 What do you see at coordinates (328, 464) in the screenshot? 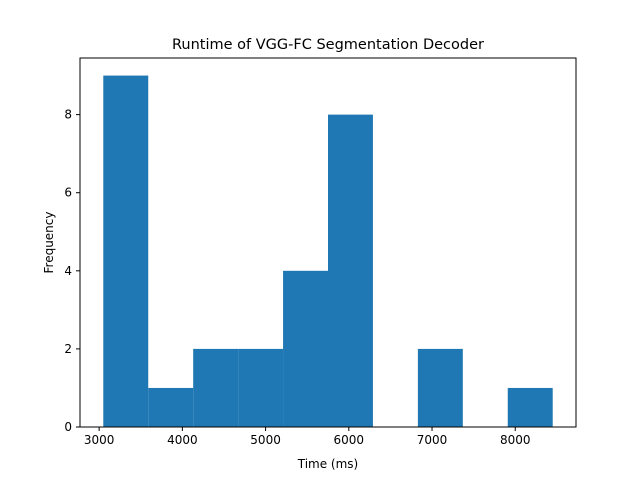
I see `x-axis-label: Time (ms)` at bounding box center [328, 464].